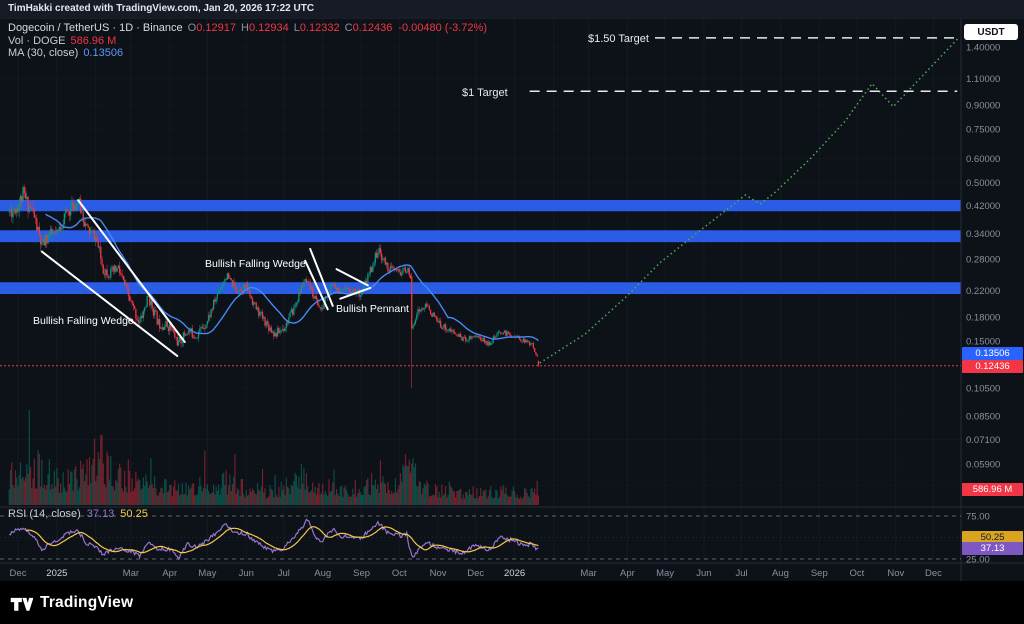 The image size is (1024, 624). Describe the element at coordinates (274, 457) in the screenshot. I see `volume-layer` at that location.